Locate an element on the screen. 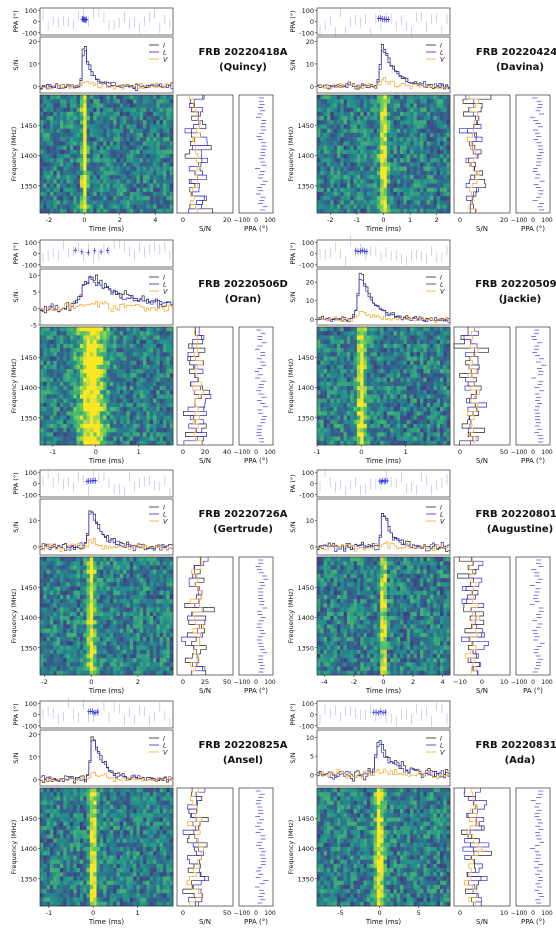 The width and height of the screenshot is (556, 939). ppa-side-tick-label: −100 is located at coordinates (519, 220).